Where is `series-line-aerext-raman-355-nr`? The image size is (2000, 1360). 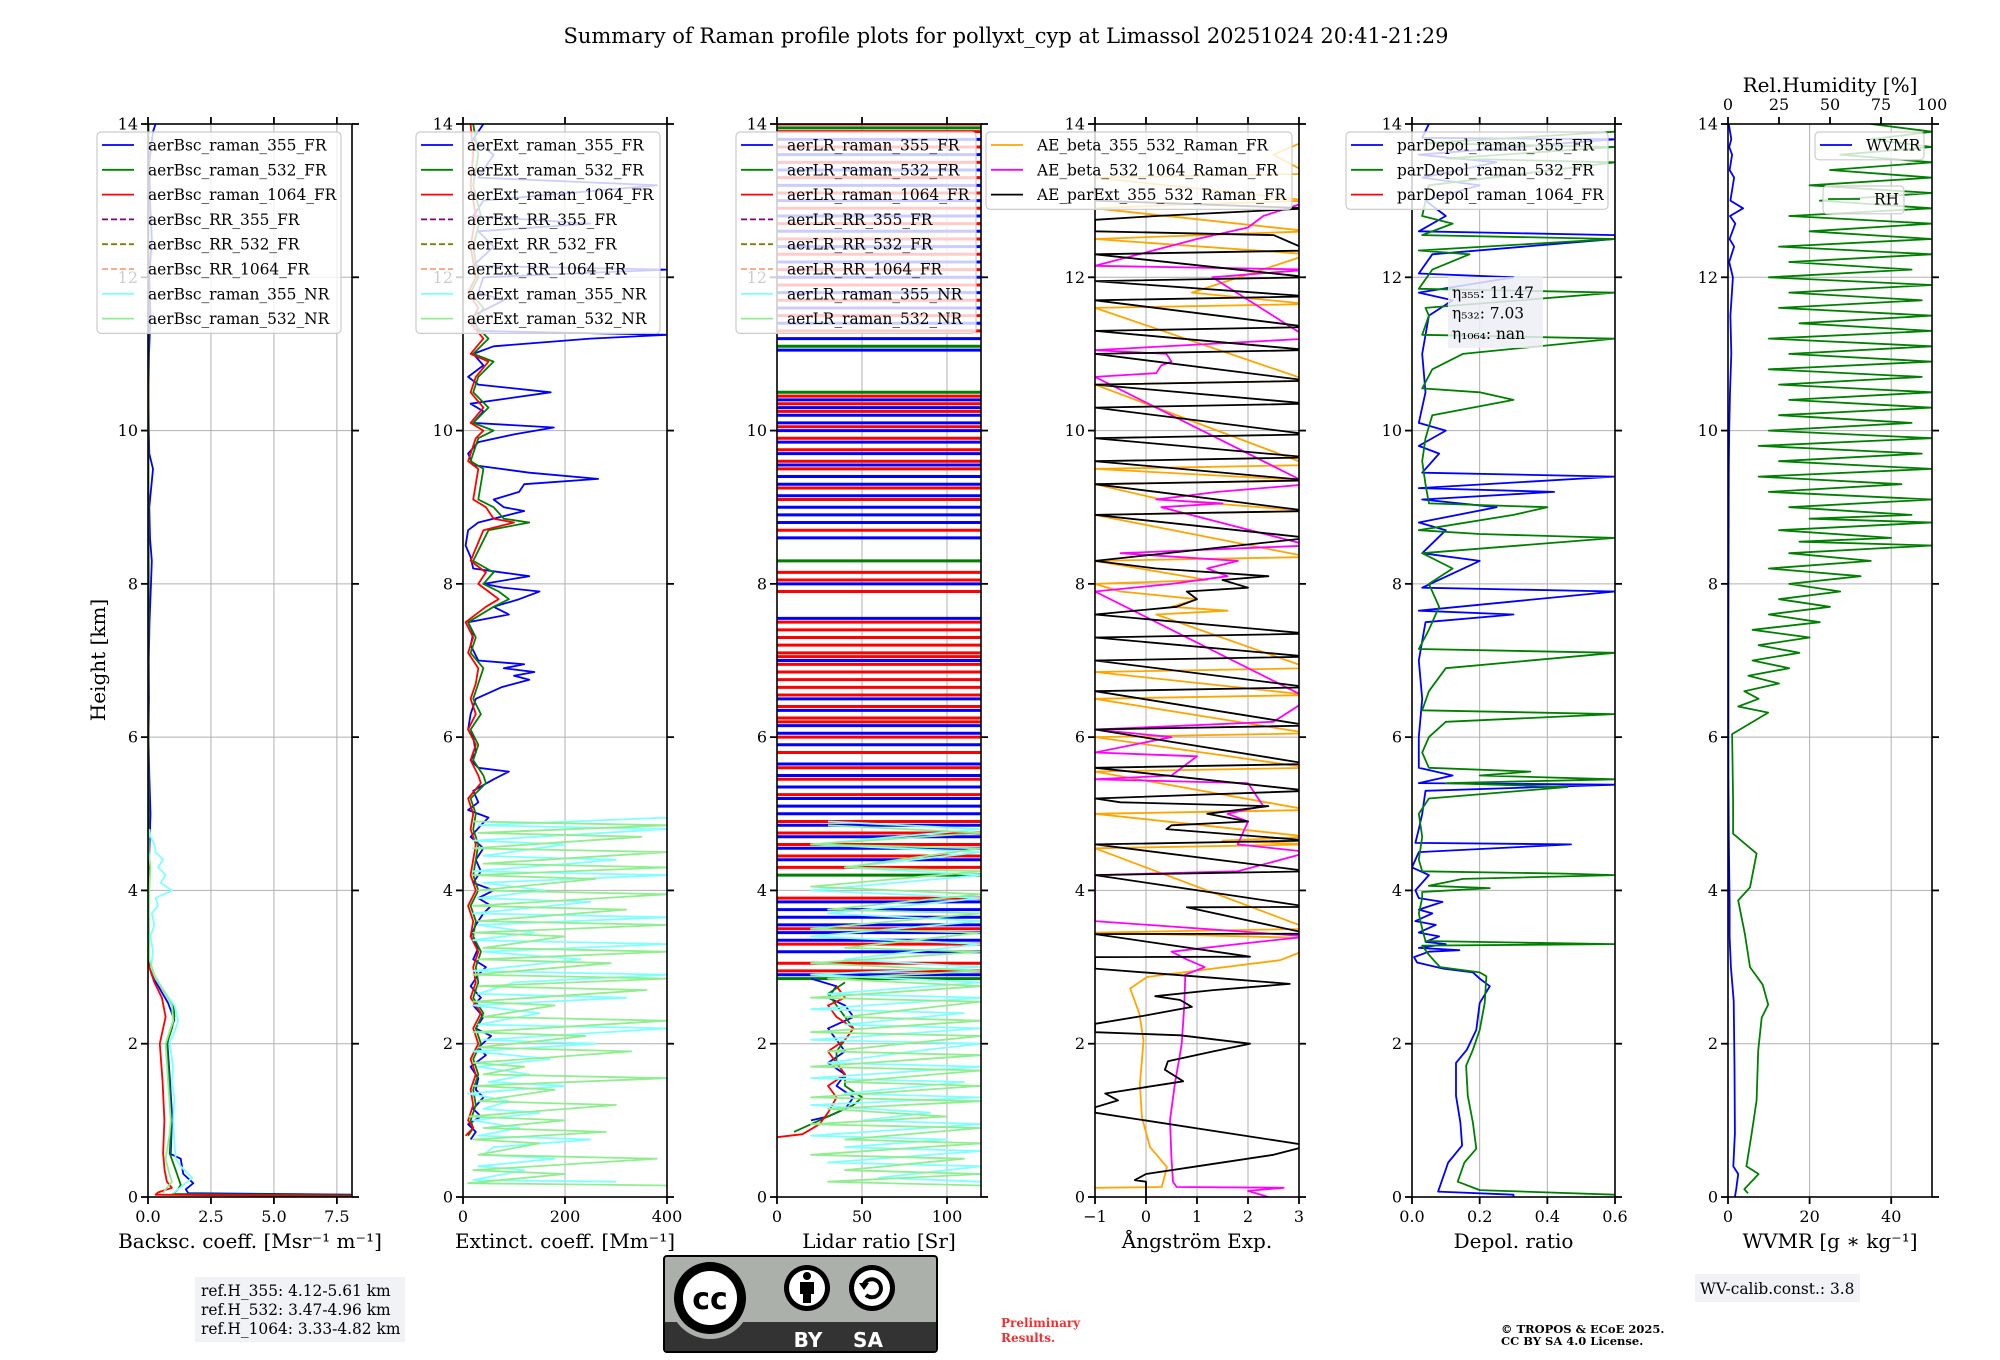
series-line-aerext-raman-355-nr is located at coordinates (567, 999).